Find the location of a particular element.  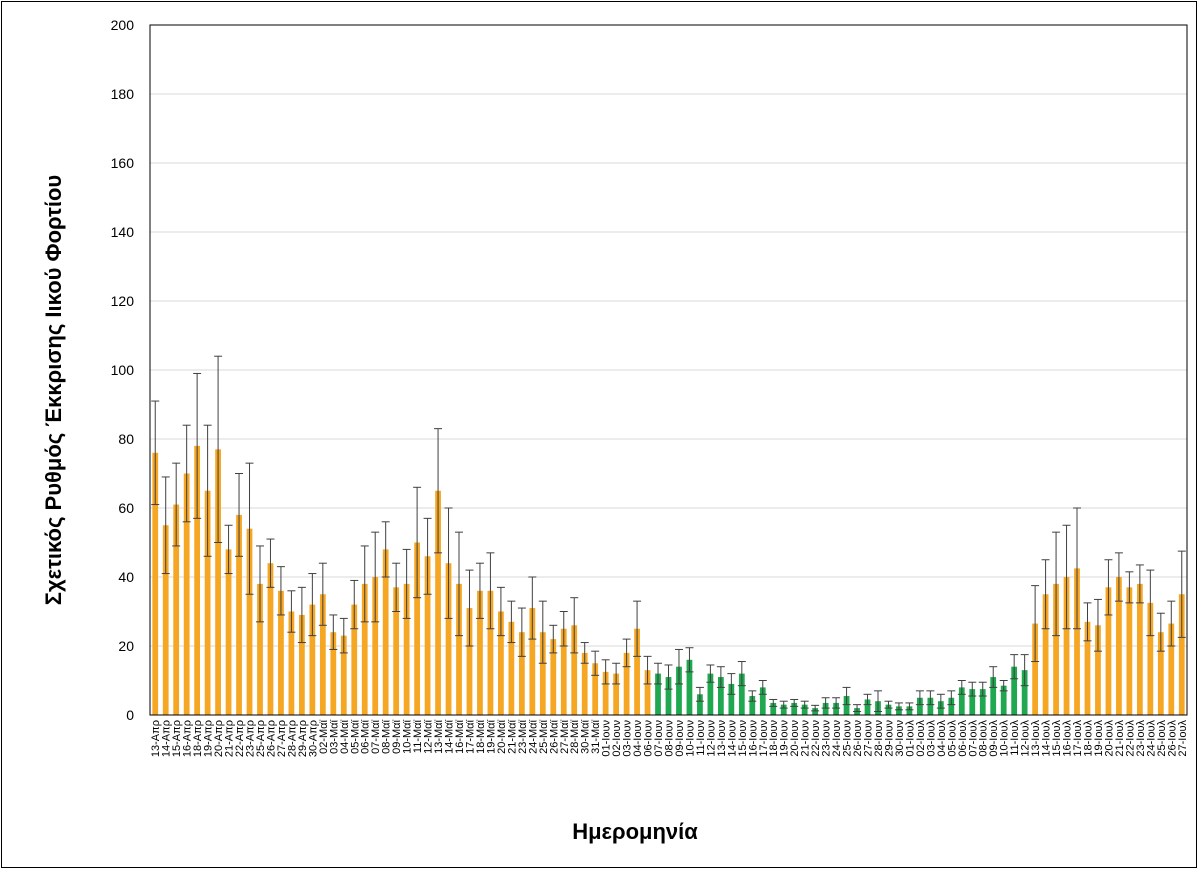

x-tick-label: 10-Μαϊ is located at coordinates (408, 736).